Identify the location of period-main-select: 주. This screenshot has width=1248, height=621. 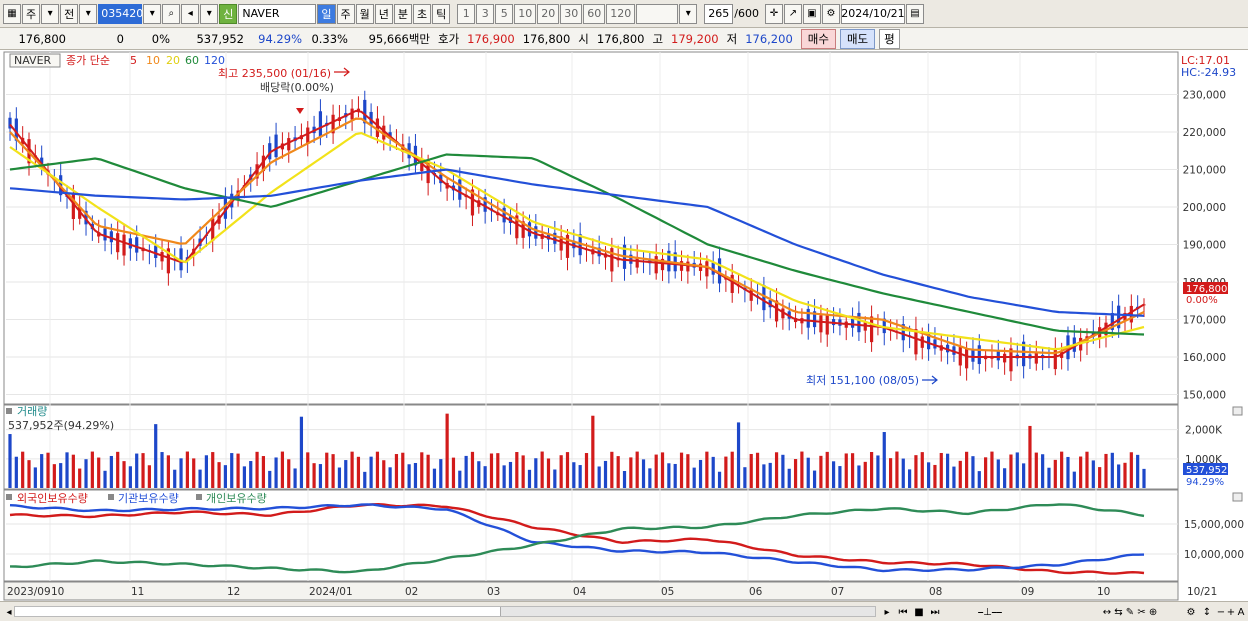
(31, 13).